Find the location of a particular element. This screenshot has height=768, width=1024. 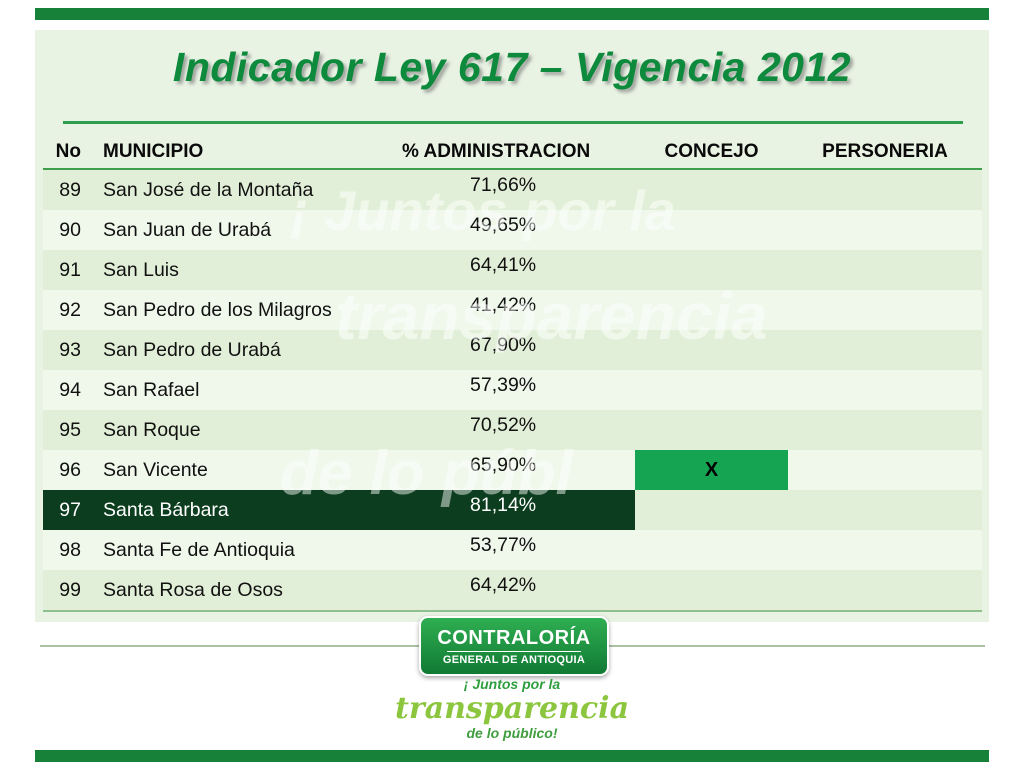

cell-municipio: Santa Fe de Antioquia is located at coordinates (199, 549).